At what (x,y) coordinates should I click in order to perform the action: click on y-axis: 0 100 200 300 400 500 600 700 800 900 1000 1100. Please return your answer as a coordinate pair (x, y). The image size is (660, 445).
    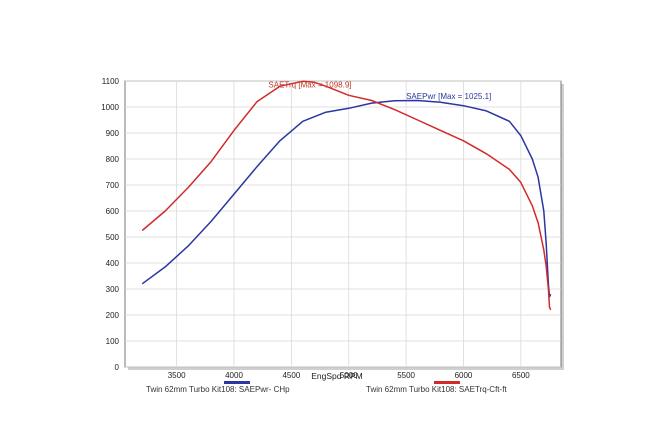
    Looking at the image, I should click on (110, 224).